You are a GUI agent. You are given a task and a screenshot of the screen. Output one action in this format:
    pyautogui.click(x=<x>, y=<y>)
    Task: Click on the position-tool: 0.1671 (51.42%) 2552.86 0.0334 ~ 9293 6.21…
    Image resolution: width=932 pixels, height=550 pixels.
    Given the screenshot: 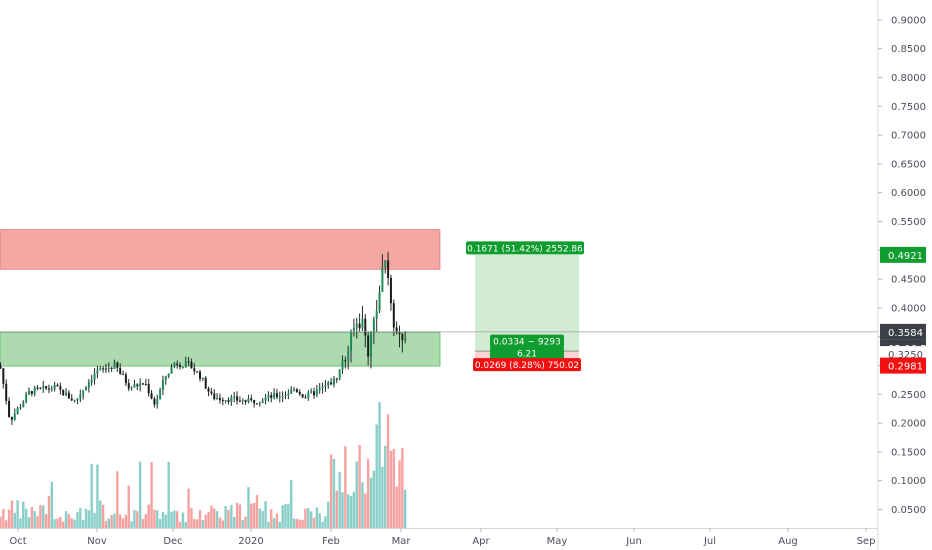 What is the action you would take?
    pyautogui.click(x=525, y=306)
    